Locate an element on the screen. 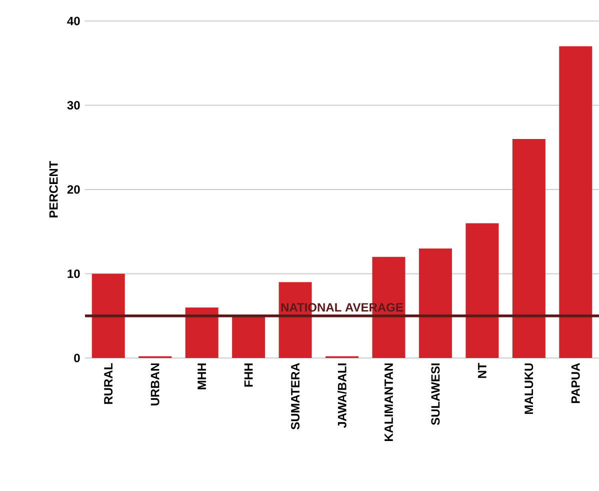 The width and height of the screenshot is (599, 491). y-tick-label: 10 is located at coordinates (74, 273).